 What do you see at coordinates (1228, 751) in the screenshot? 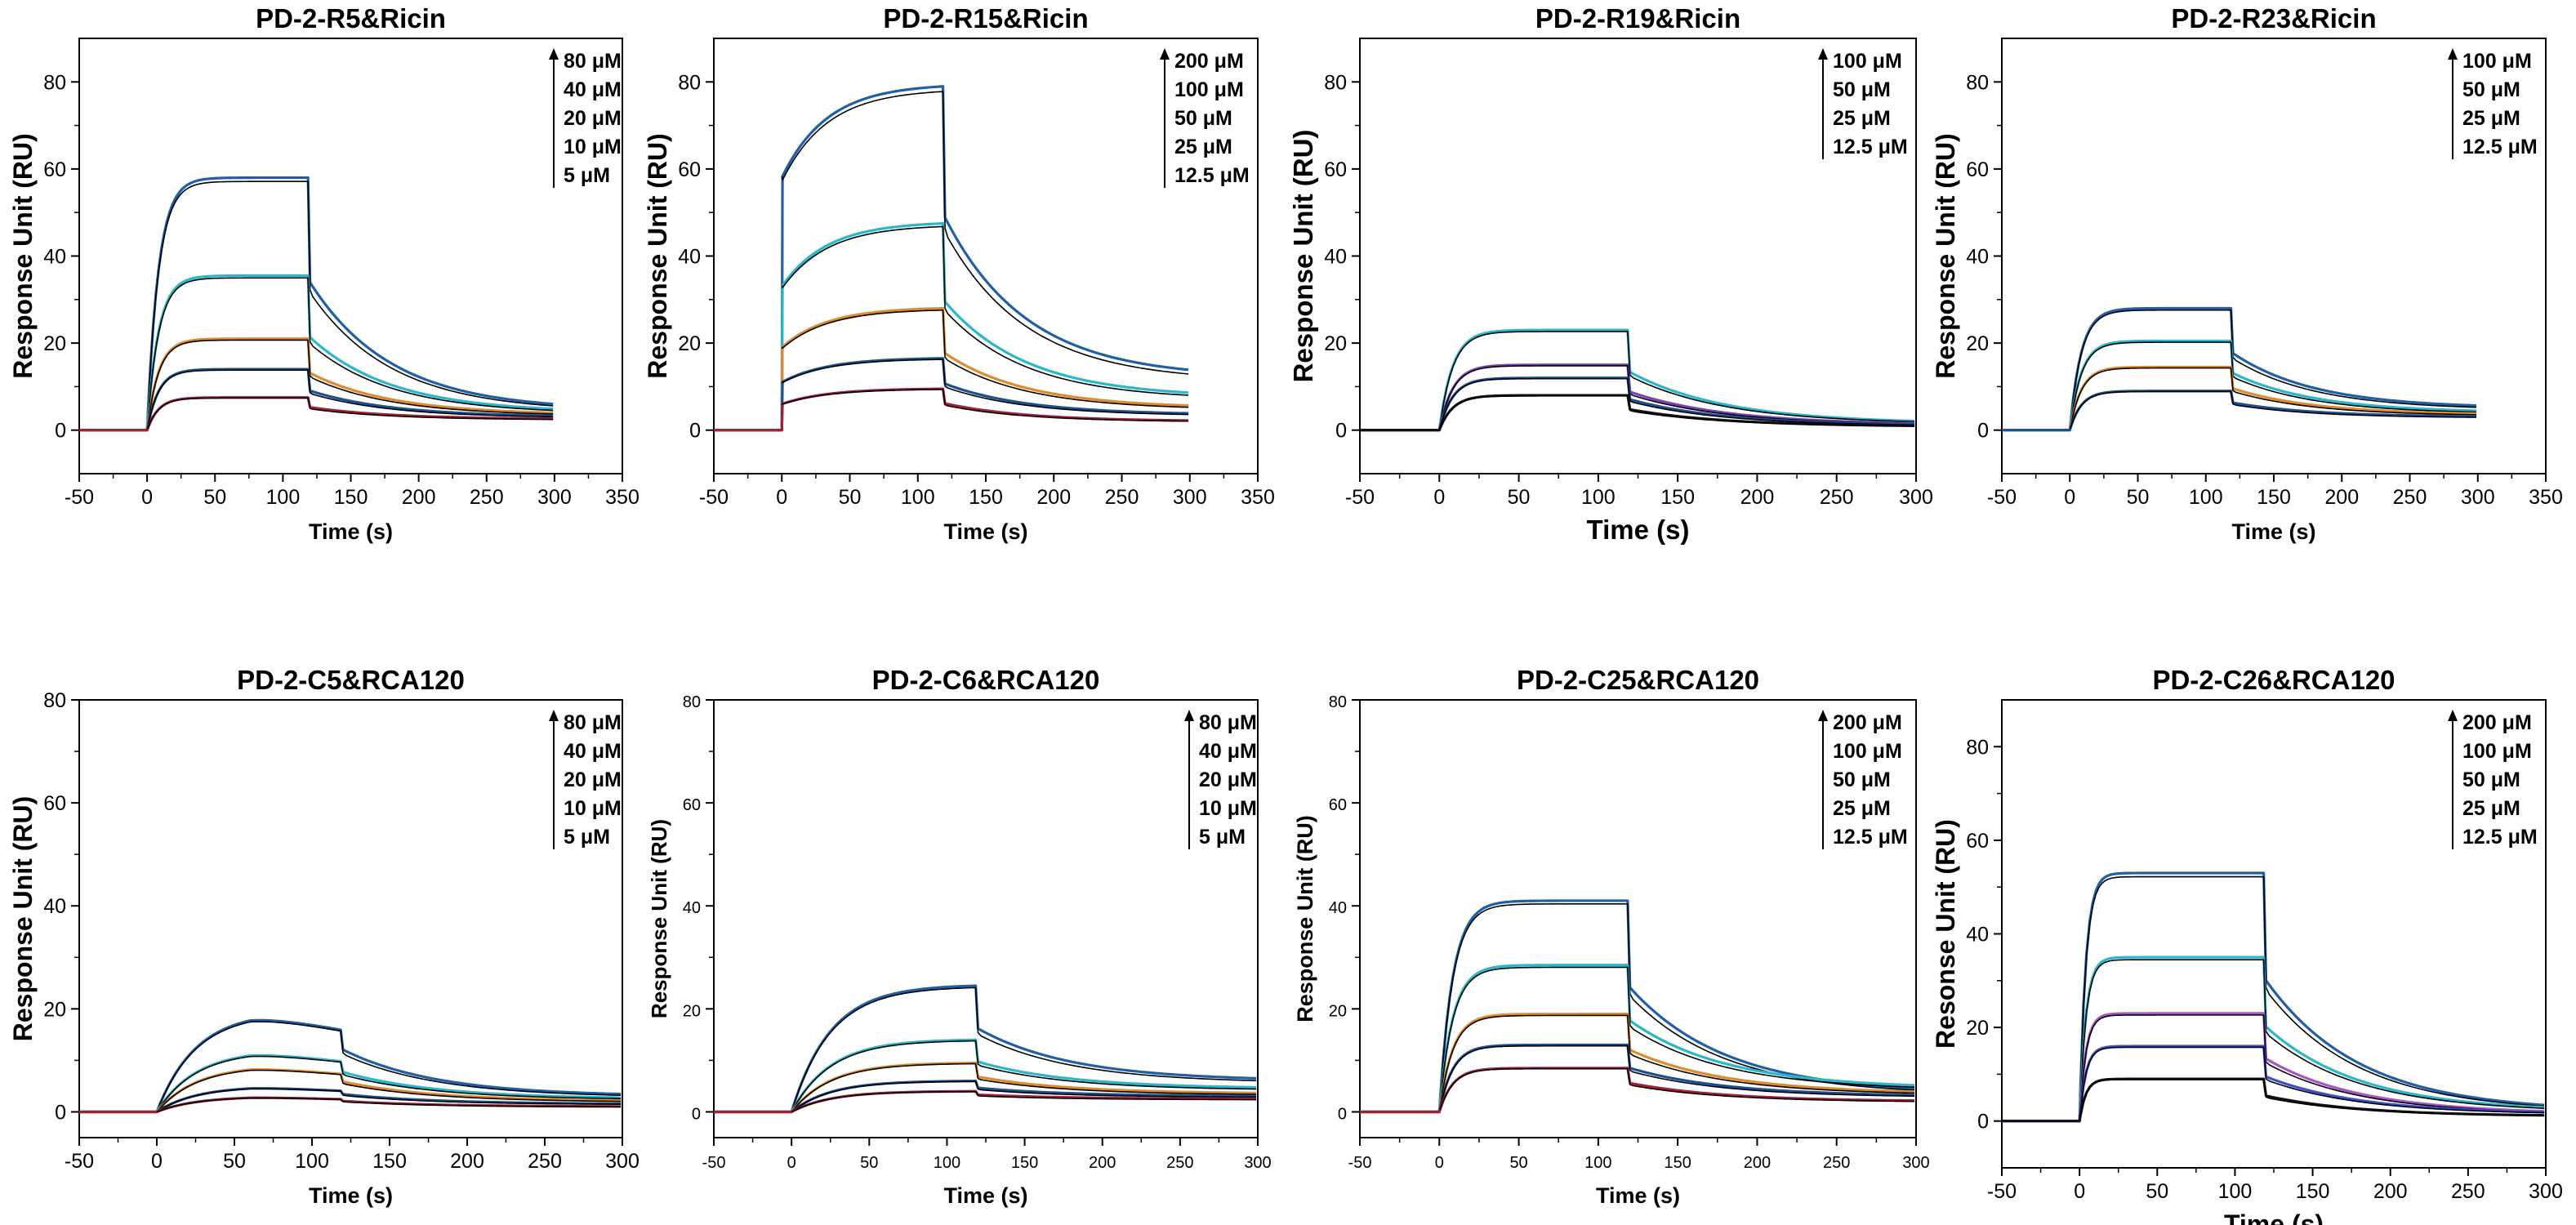
I see `legend-item: 40 μM` at bounding box center [1228, 751].